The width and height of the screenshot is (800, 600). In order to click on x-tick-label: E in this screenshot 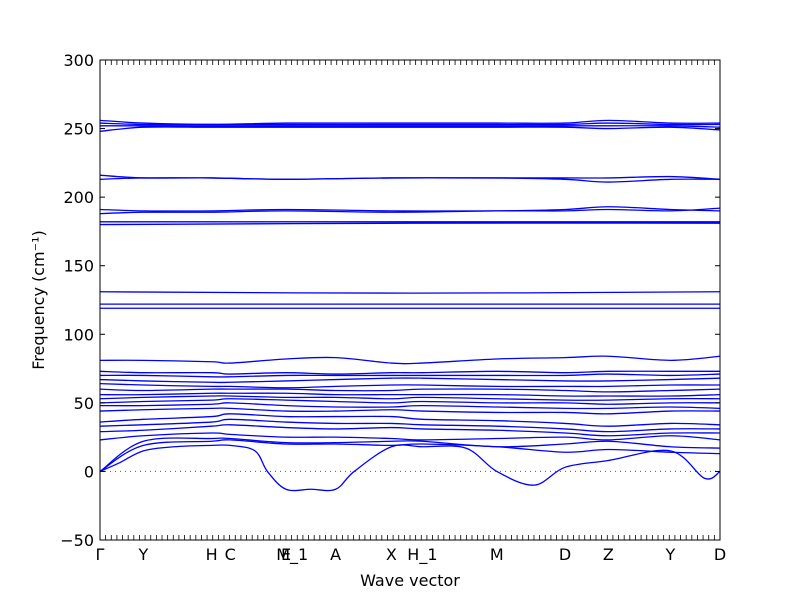, I will do `click(286, 554)`.